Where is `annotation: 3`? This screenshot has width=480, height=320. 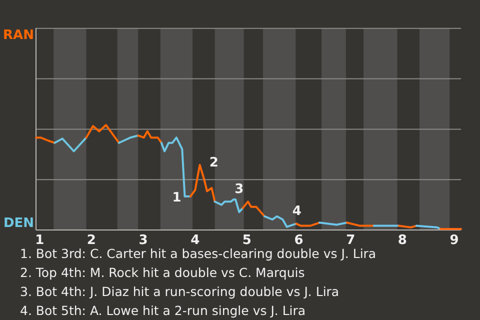 annotation: 3 is located at coordinates (239, 190).